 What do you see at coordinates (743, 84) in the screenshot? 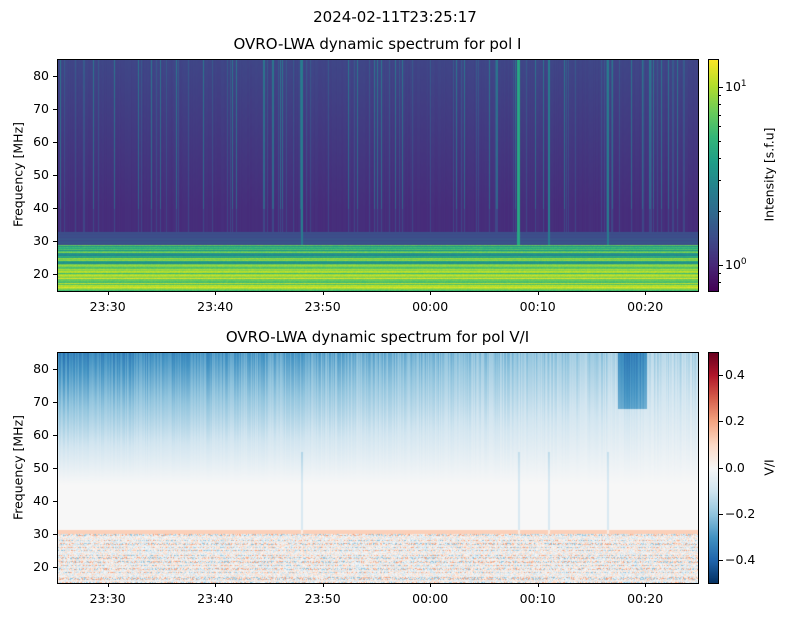
I see `colorbar-tick-exponent: 1` at bounding box center [743, 84].